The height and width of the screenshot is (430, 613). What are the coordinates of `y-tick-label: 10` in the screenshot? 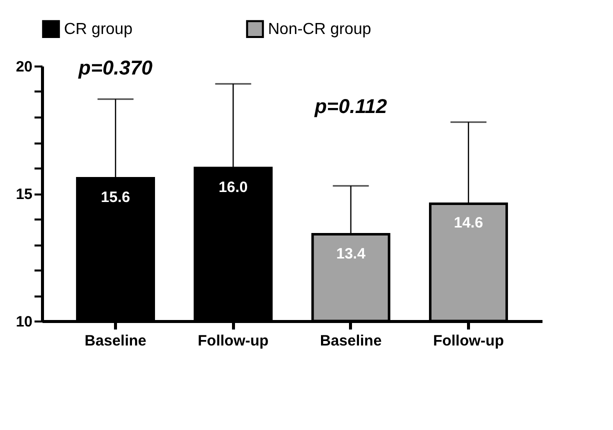 It's located at (24, 322).